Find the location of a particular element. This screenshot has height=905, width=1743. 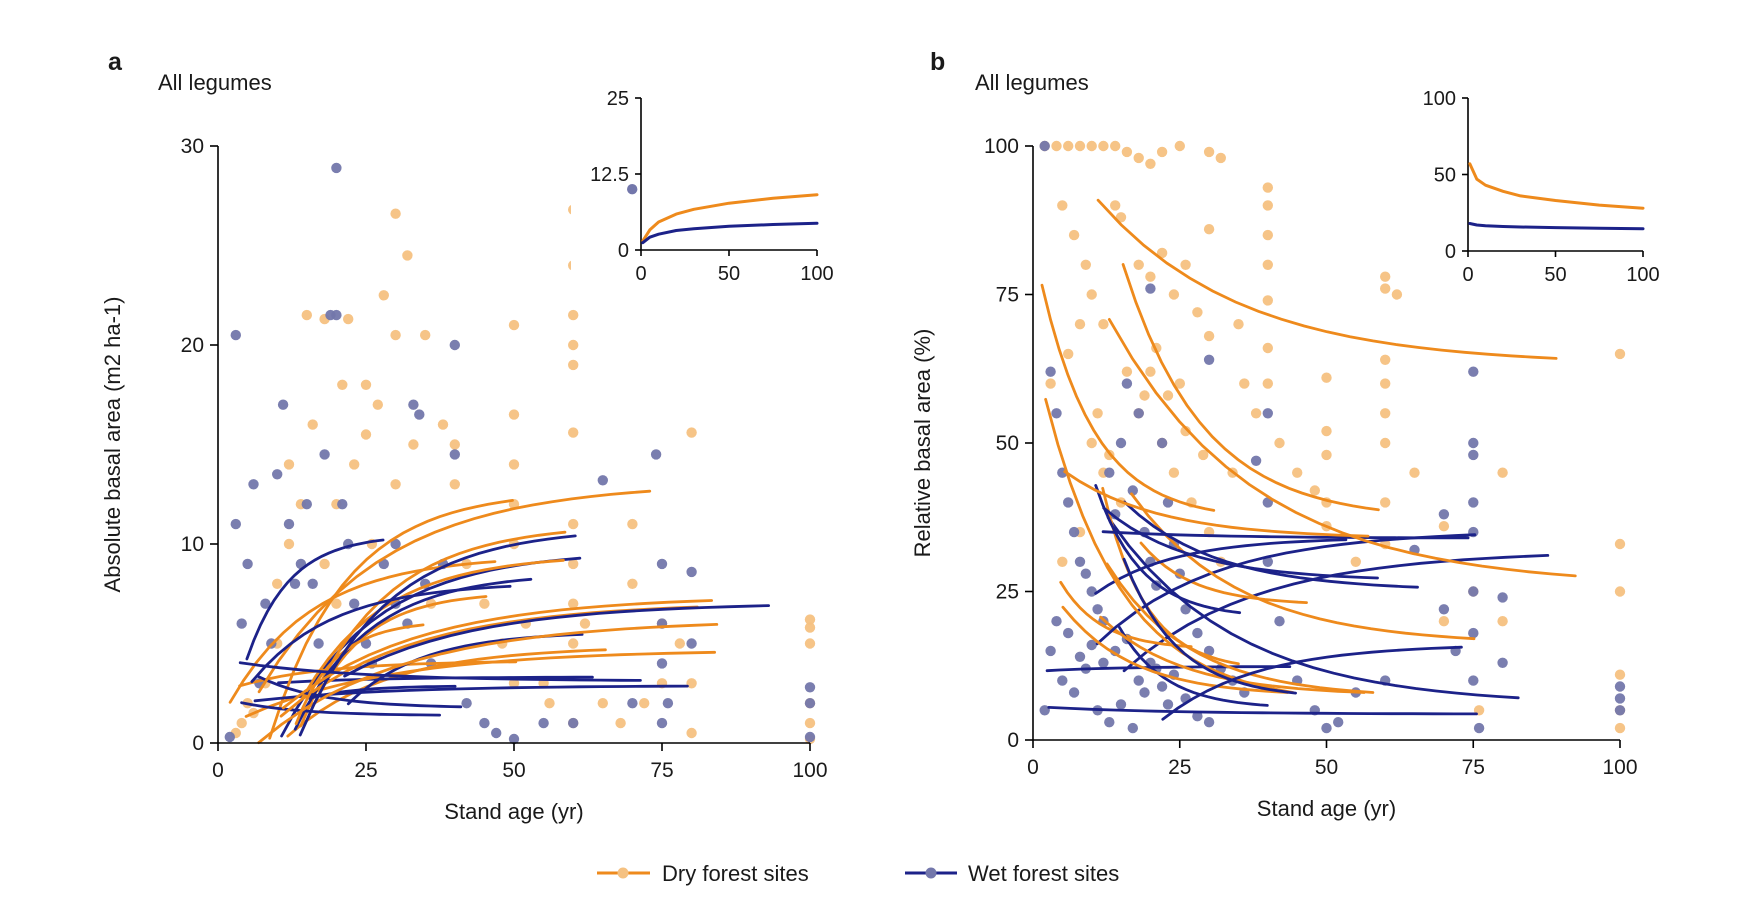

inset-y-tick-label: 0 is located at coordinates (1450, 252).